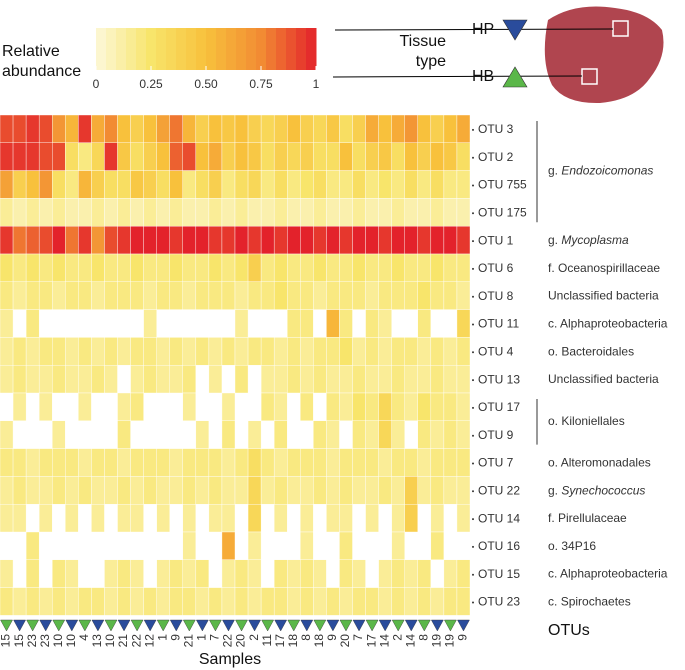  What do you see at coordinates (483, 29) in the screenshot?
I see `group-label: HP` at bounding box center [483, 29].